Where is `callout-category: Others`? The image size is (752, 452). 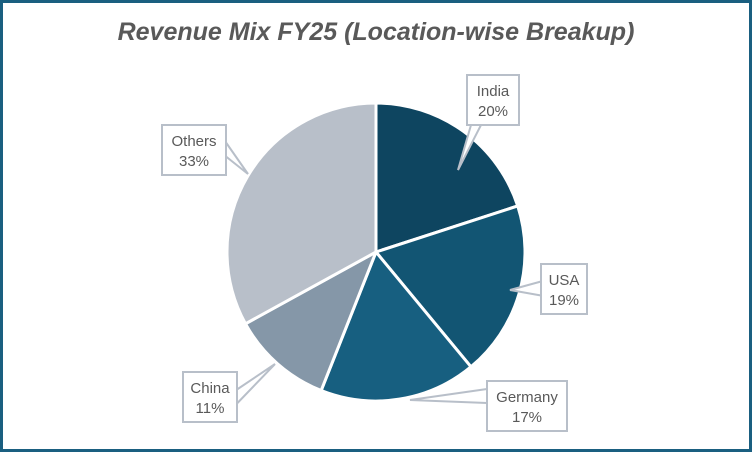
callout-category: Others is located at coordinates (193, 141).